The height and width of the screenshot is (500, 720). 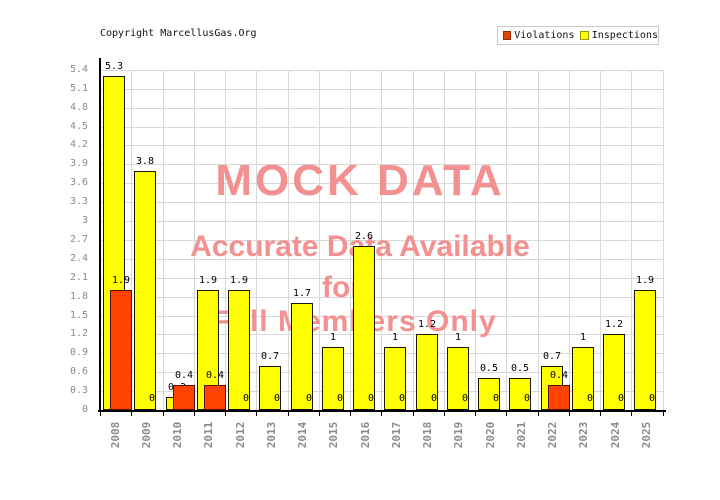 I want to click on x-axis-year-label: 2022, so click(x=552, y=435).